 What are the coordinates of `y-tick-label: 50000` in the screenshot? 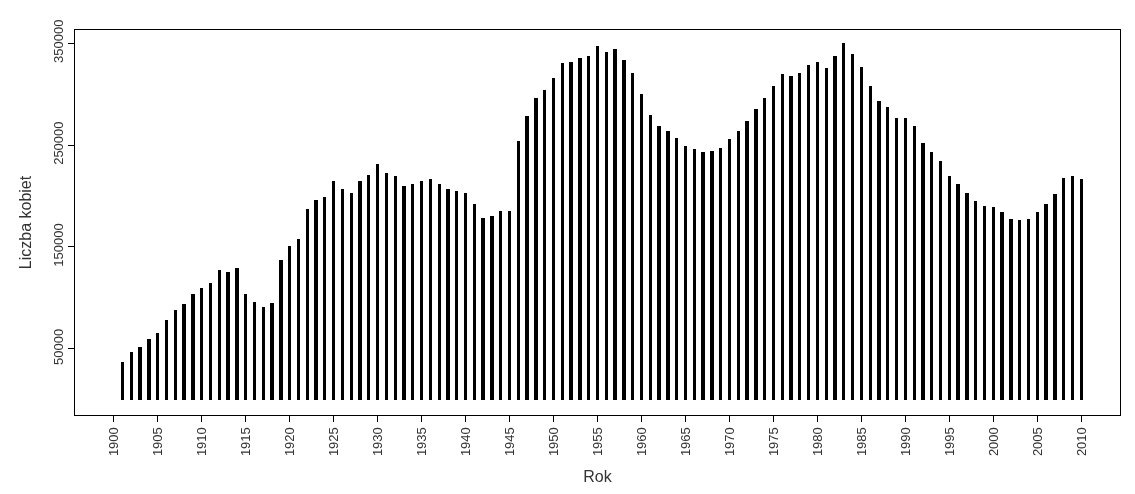 It's located at (58, 346).